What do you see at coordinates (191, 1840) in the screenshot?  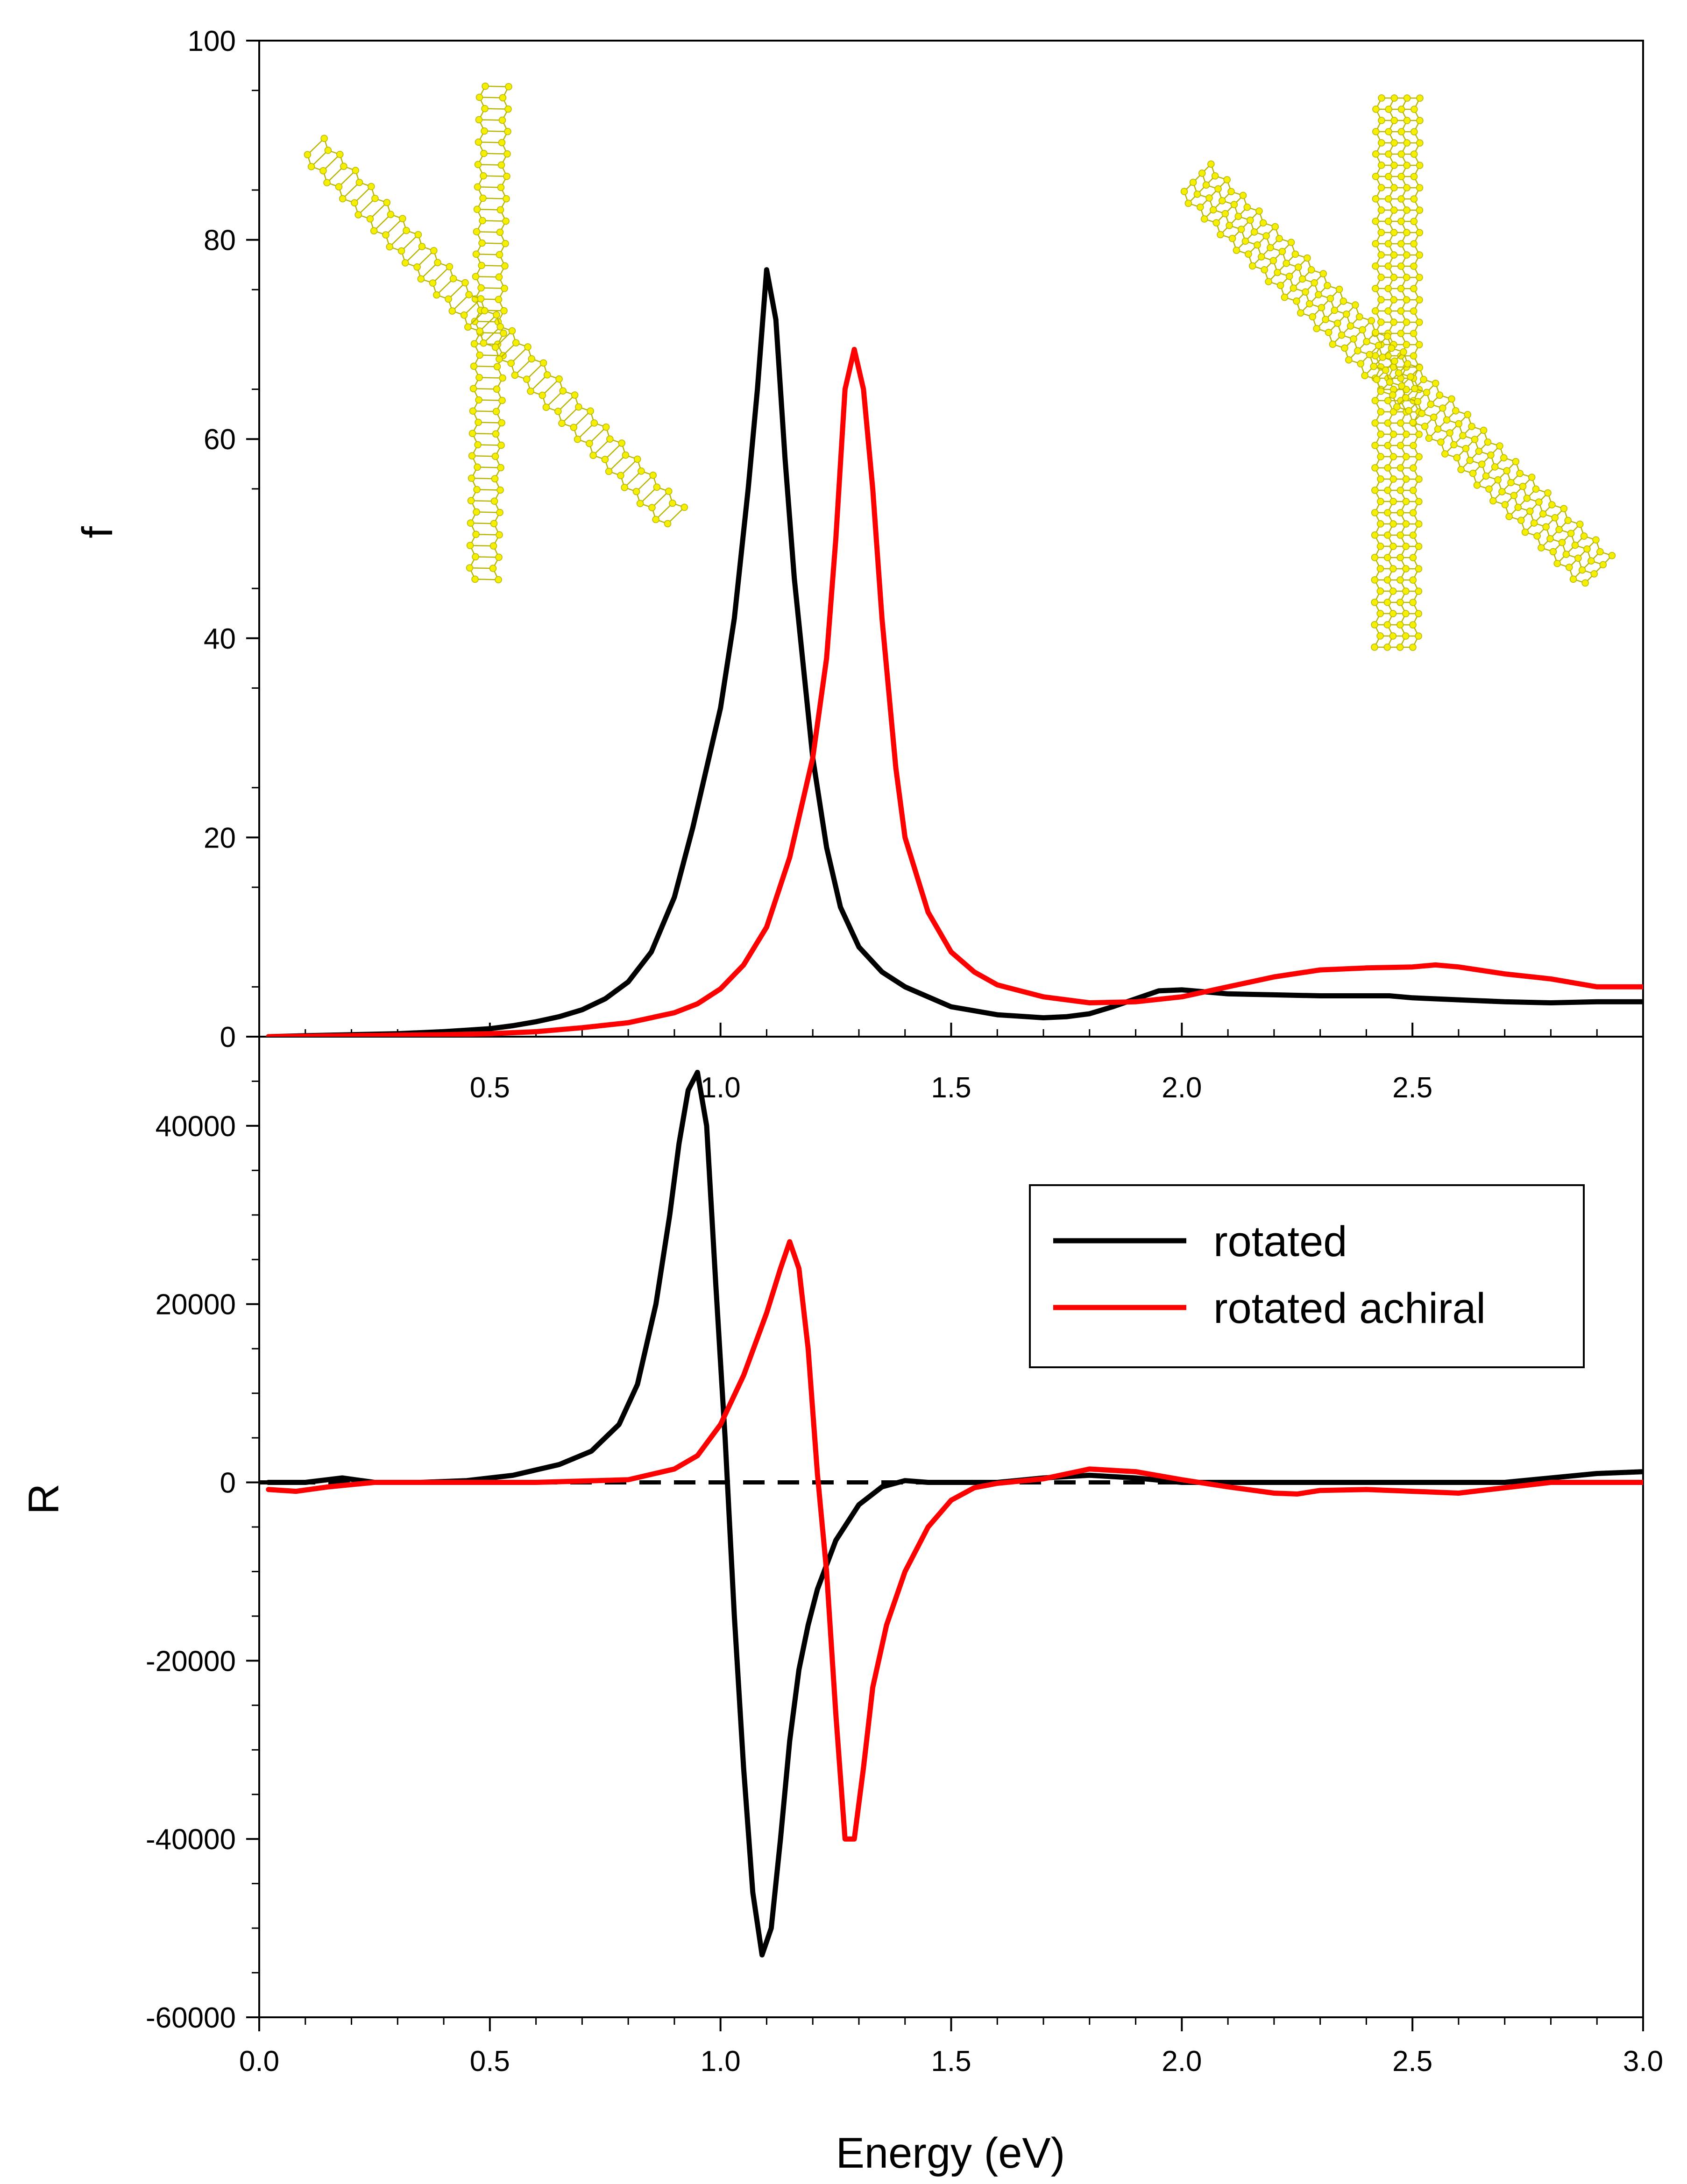 I see `bottom-y-tick-label: -40000` at bounding box center [191, 1840].